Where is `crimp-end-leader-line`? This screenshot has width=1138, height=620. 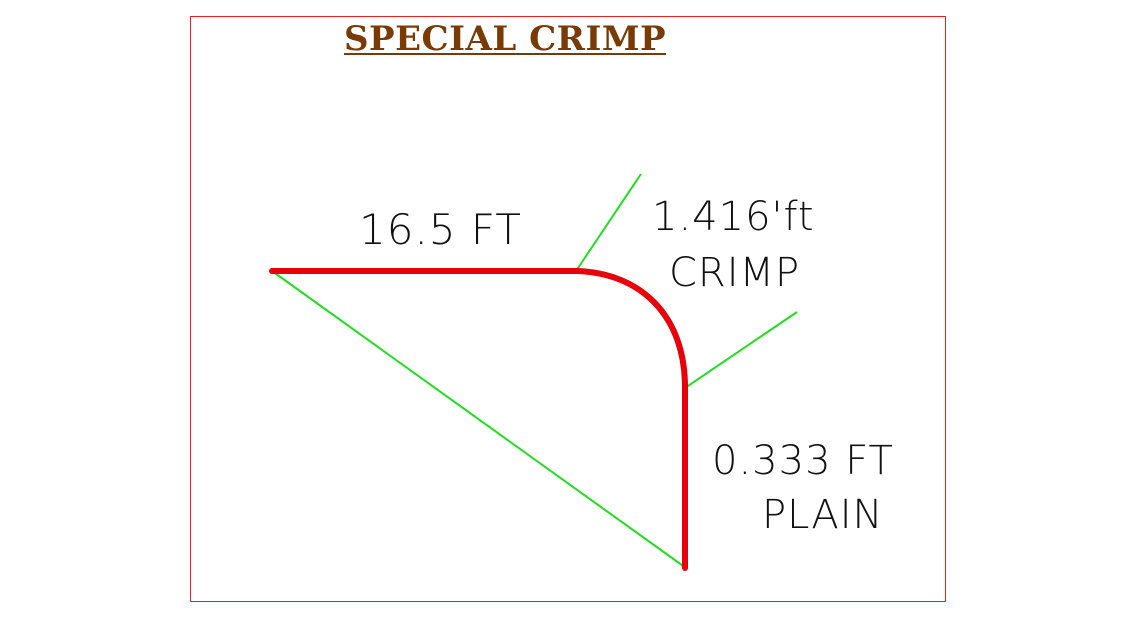
crimp-end-leader-line is located at coordinates (741, 350).